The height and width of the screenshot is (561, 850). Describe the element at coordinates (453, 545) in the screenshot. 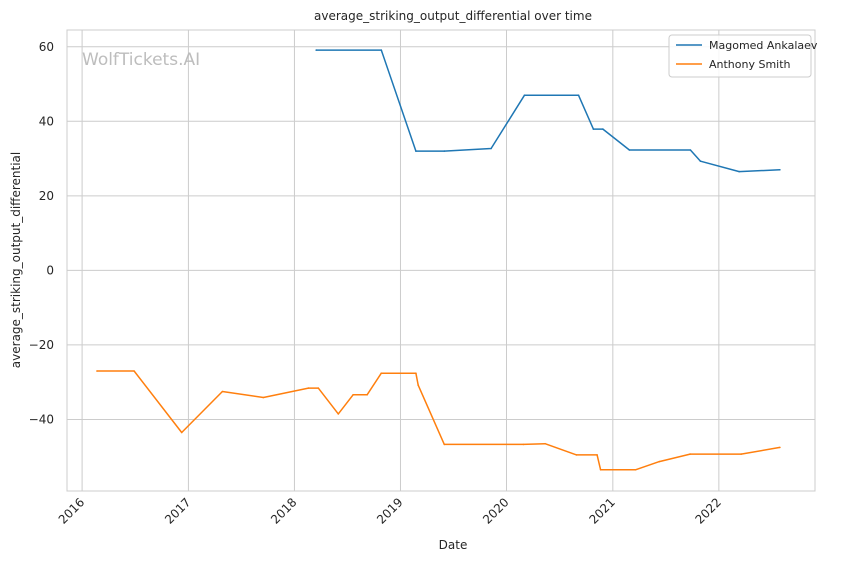

I see `x-axis-label: Date` at that location.